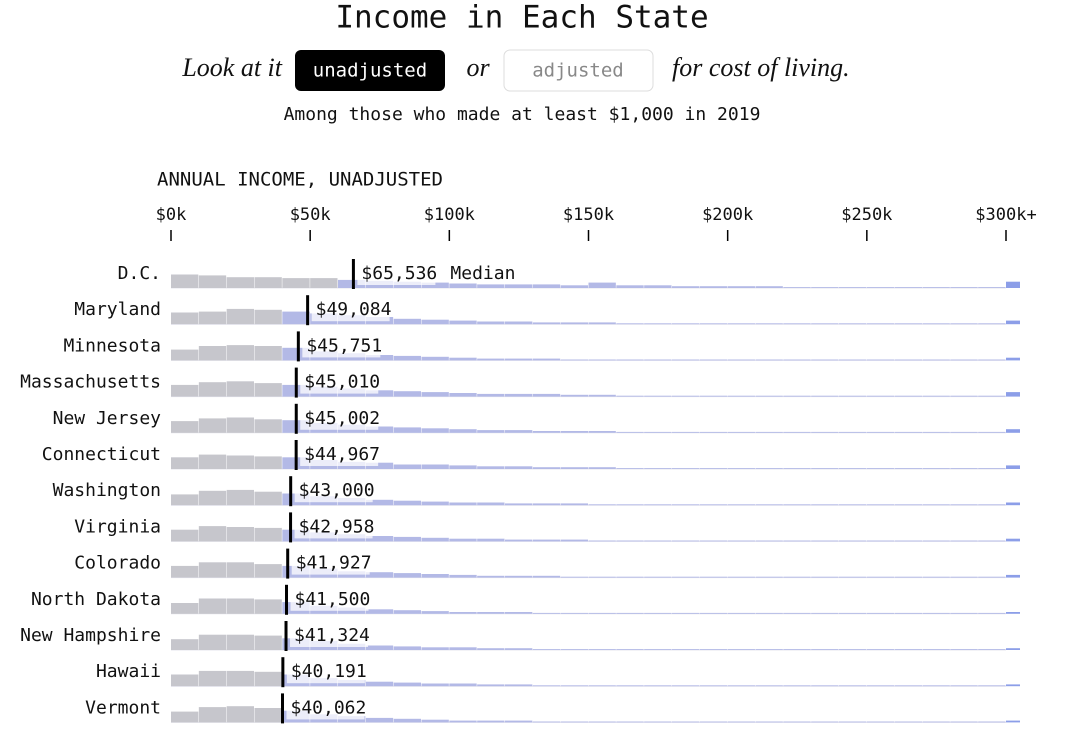 The width and height of the screenshot is (1067, 731). Describe the element at coordinates (101, 454) in the screenshot. I see `state-label: Connecticut` at that location.